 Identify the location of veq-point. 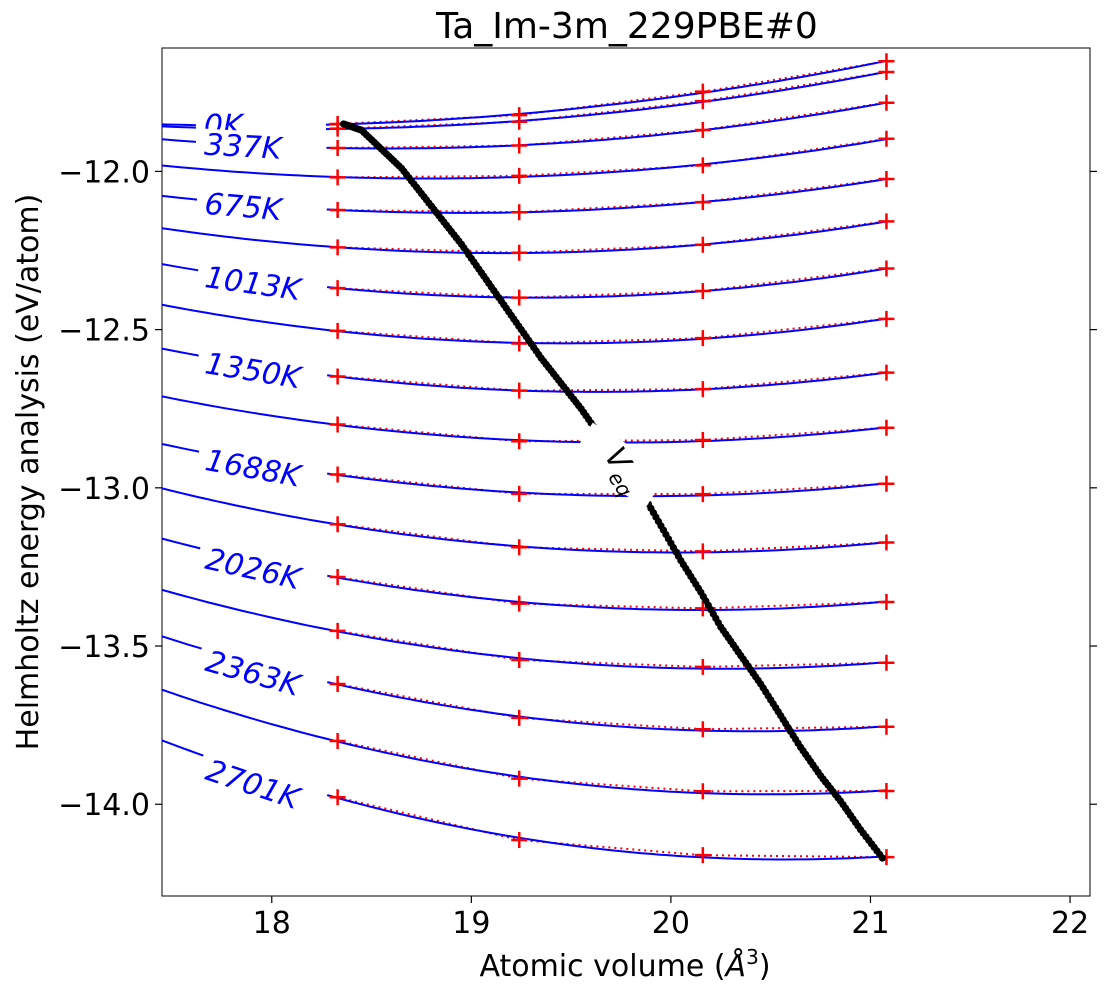
(882, 858).